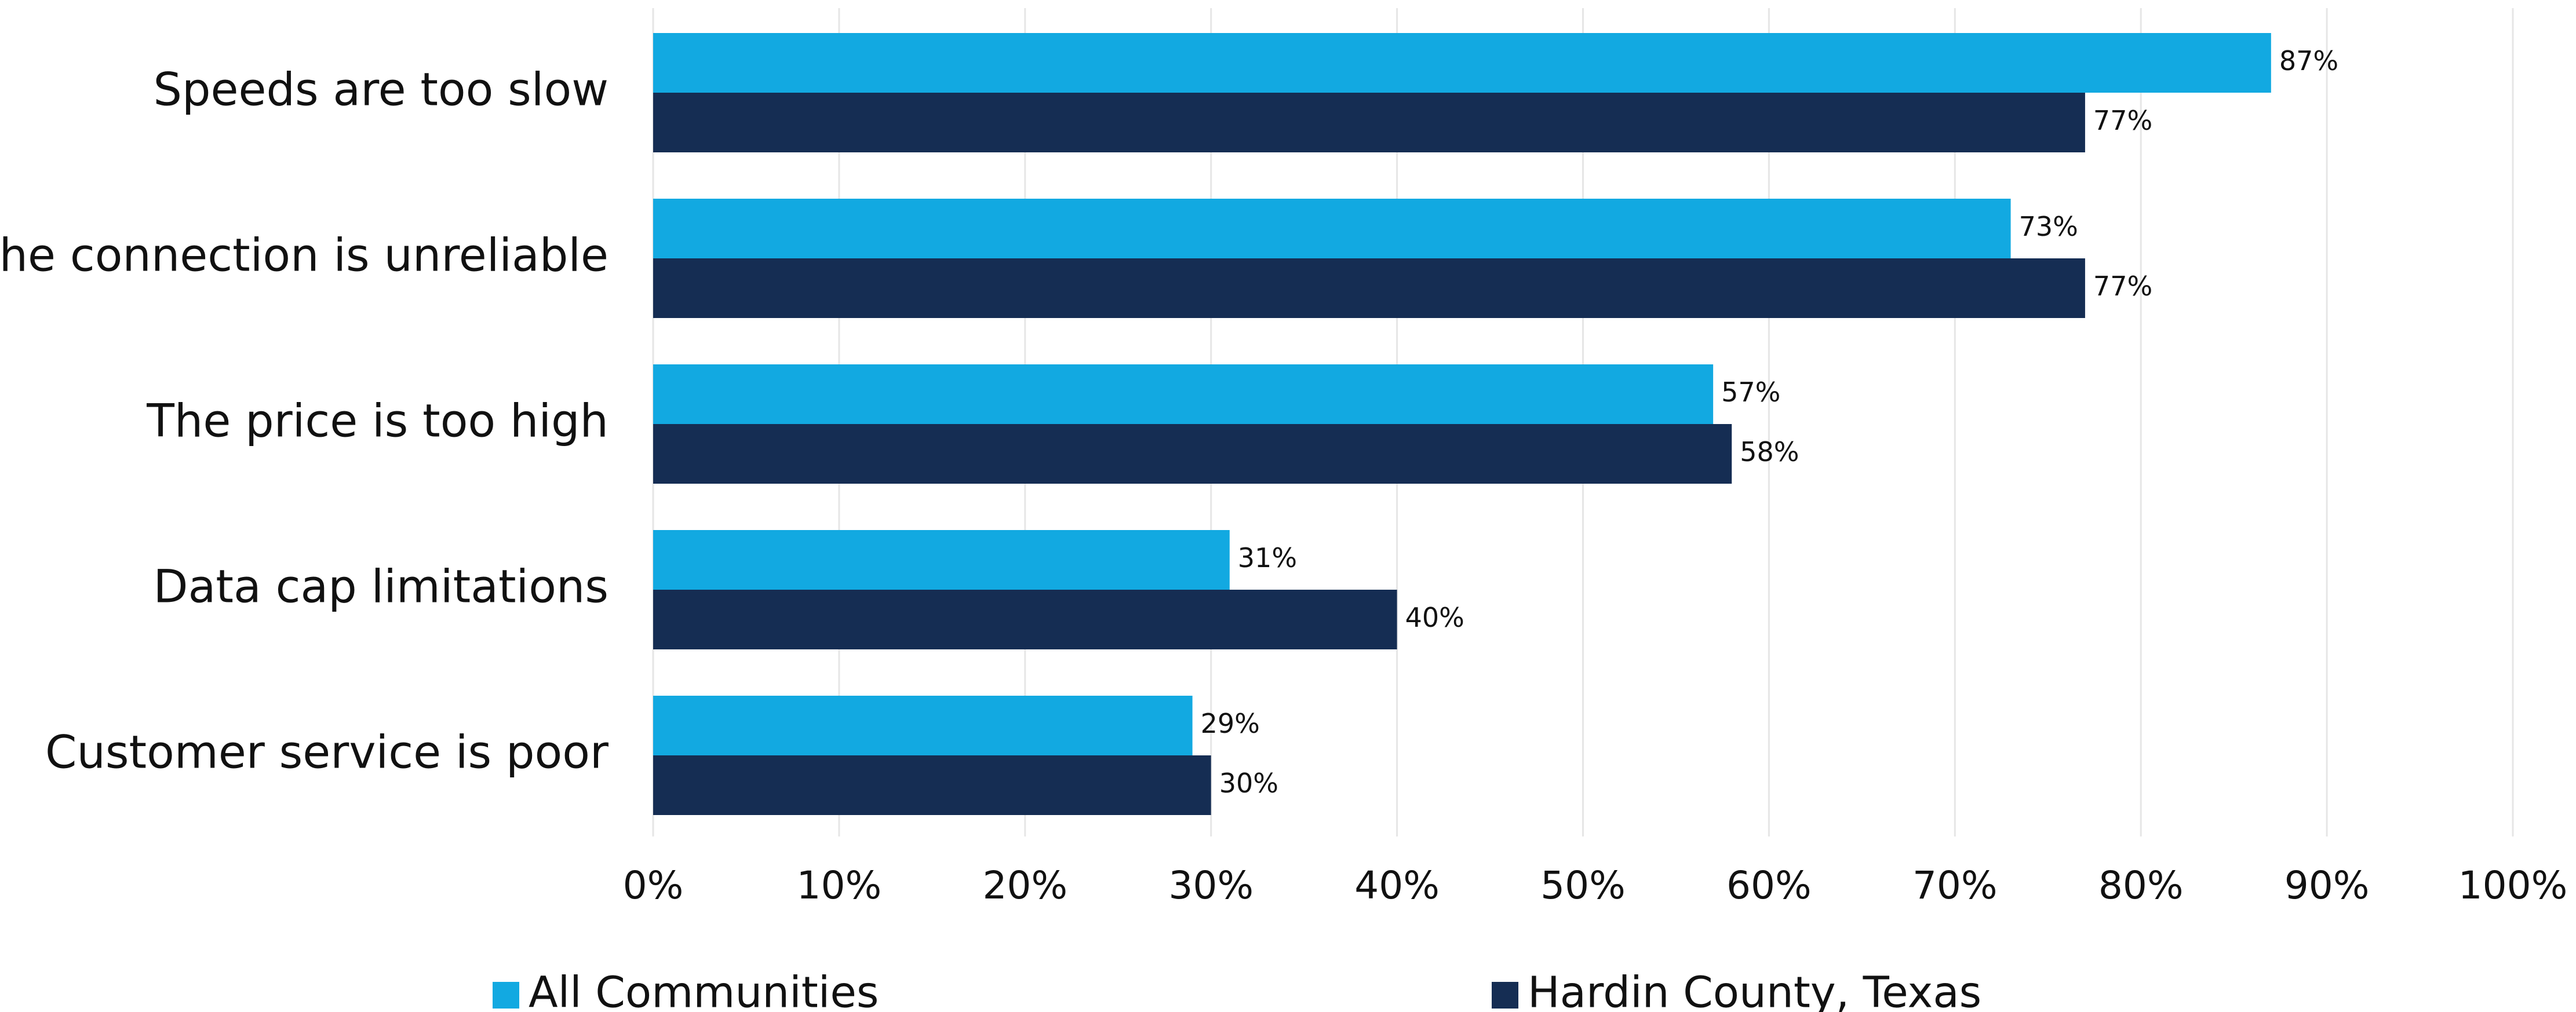  I want to click on x-tick-label: 80%, so click(2141, 885).